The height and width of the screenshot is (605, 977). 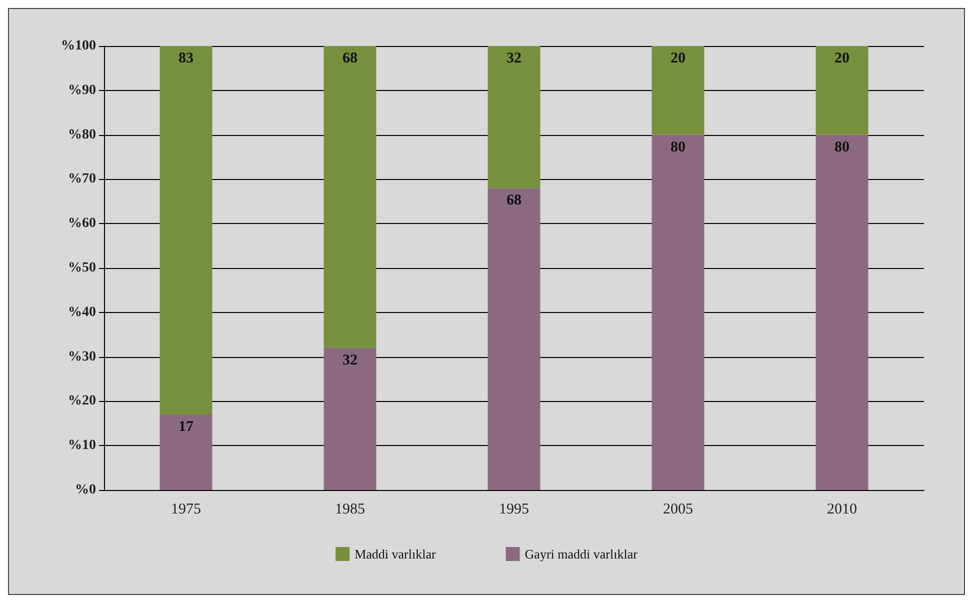 What do you see at coordinates (514, 510) in the screenshot?
I see `x-tick-label: 1995` at bounding box center [514, 510].